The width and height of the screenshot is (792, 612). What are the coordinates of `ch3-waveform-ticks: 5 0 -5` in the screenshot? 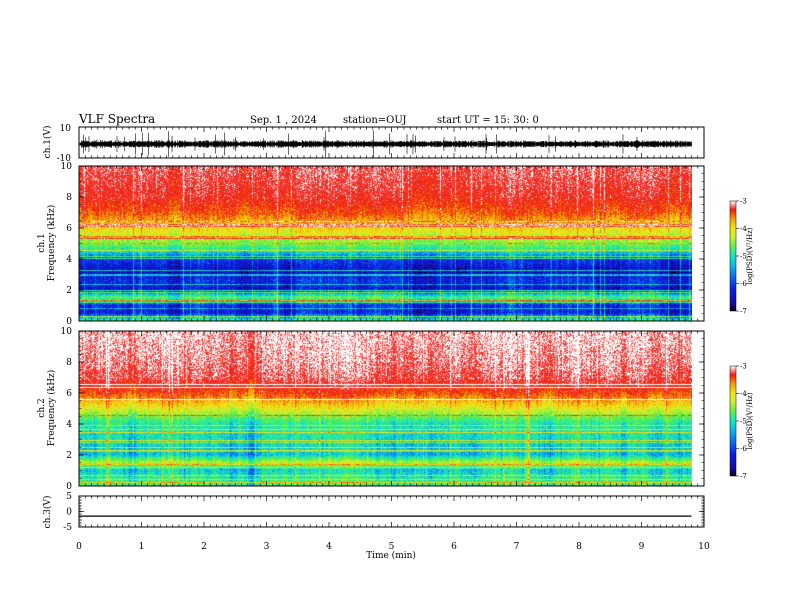 It's located at (384, 512).